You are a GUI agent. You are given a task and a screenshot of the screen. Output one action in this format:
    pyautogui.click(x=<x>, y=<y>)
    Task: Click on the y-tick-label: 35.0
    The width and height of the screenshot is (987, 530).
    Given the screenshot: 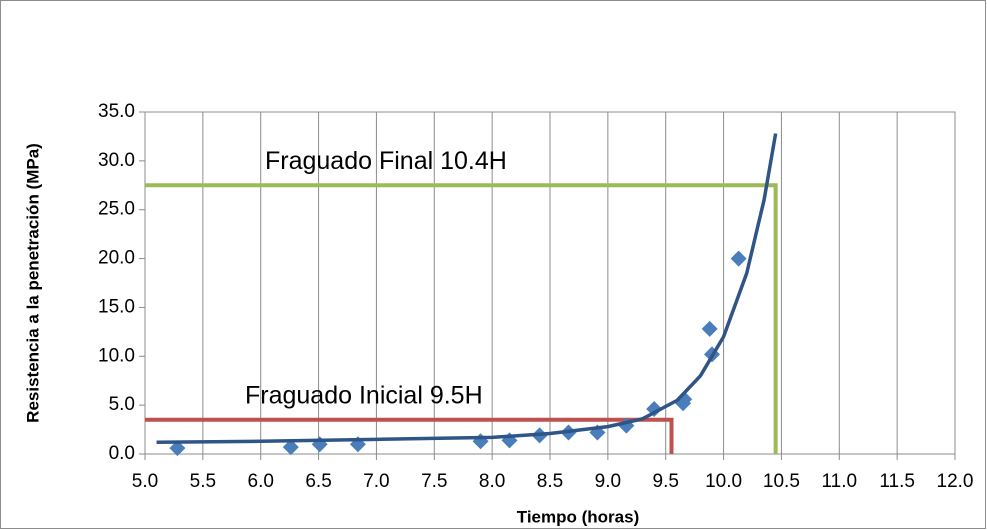 What is the action you would take?
    pyautogui.click(x=116, y=111)
    